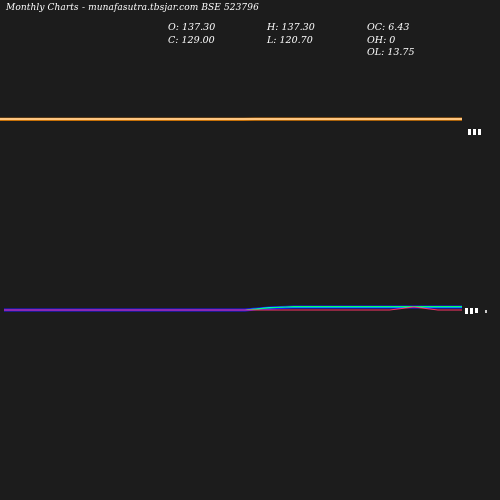 This screenshot has width=500, height=500. What do you see at coordinates (381, 40) in the screenshot?
I see `ohlc-oh: OH: 0` at bounding box center [381, 40].